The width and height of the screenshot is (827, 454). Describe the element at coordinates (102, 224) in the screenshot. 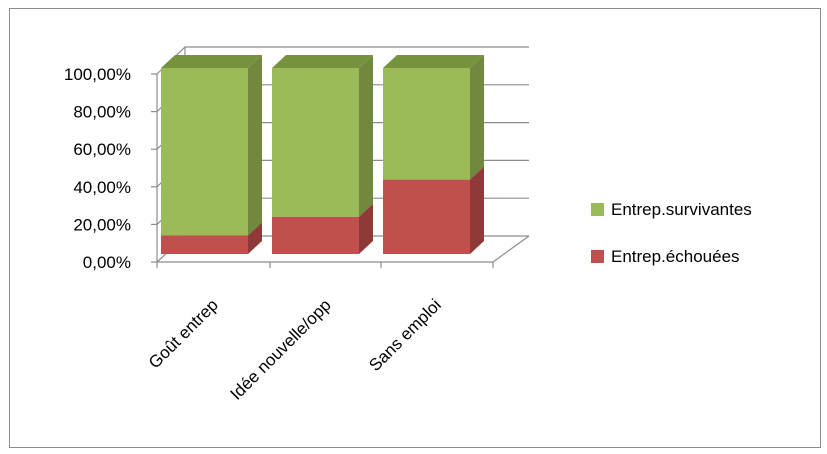

I see `y-tick-label: 20,00%` at that location.